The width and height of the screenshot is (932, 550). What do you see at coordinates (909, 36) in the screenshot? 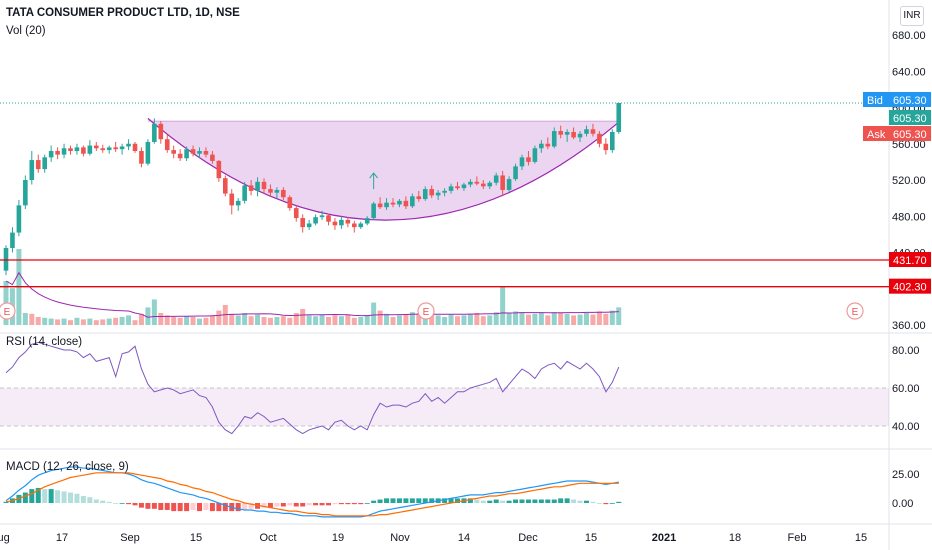
I see `price-axis-label: 680.00` at bounding box center [909, 36].